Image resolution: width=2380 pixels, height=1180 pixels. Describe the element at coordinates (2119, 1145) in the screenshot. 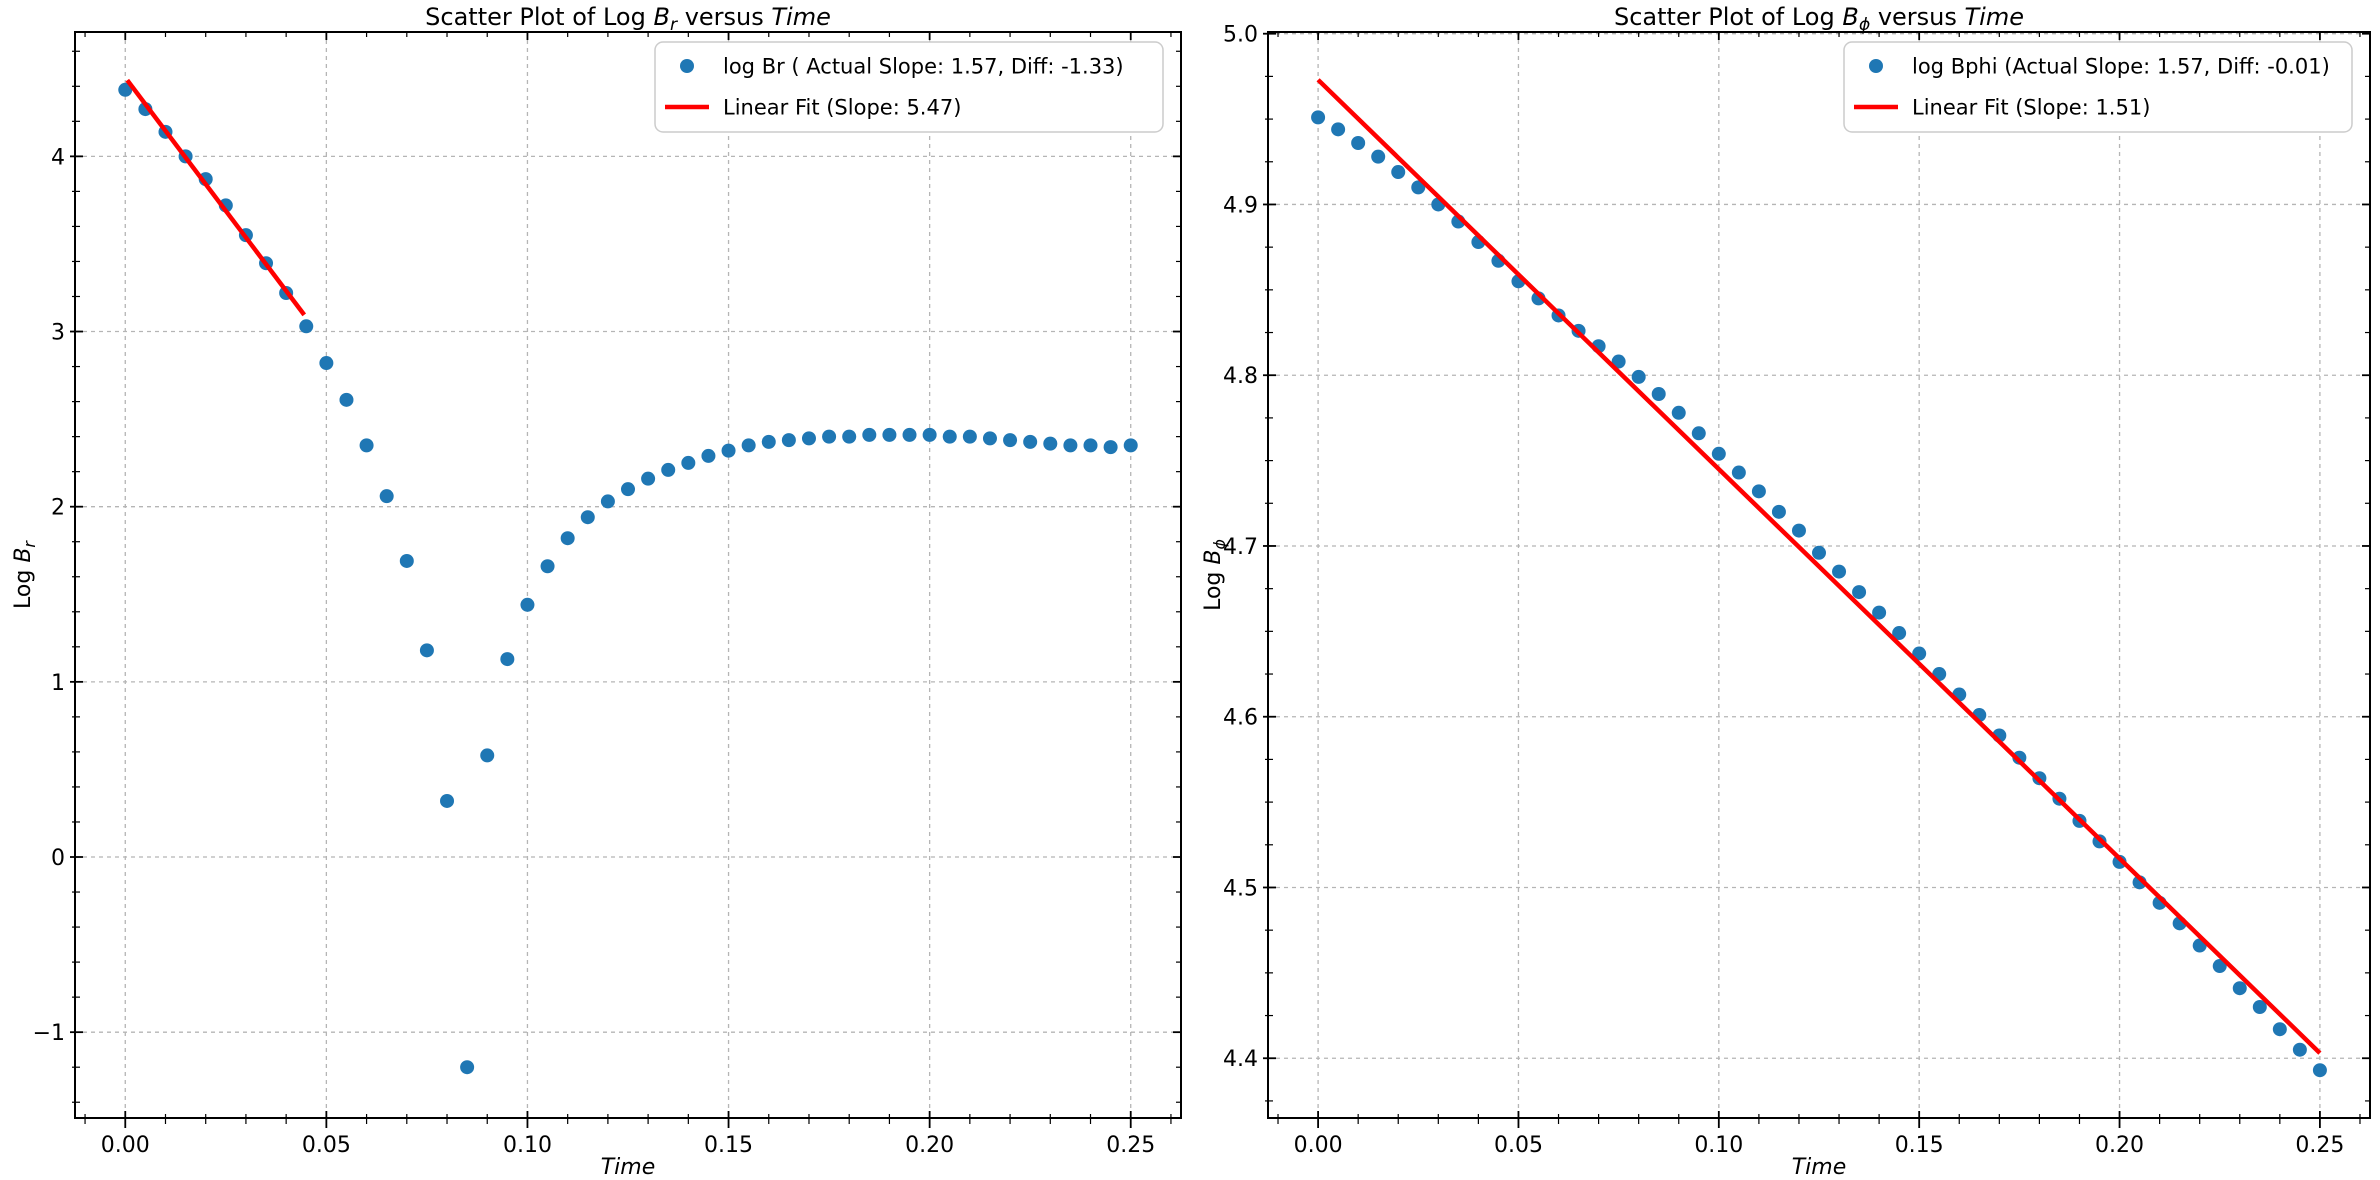

I see `x-tick-label: 0.20` at that location.